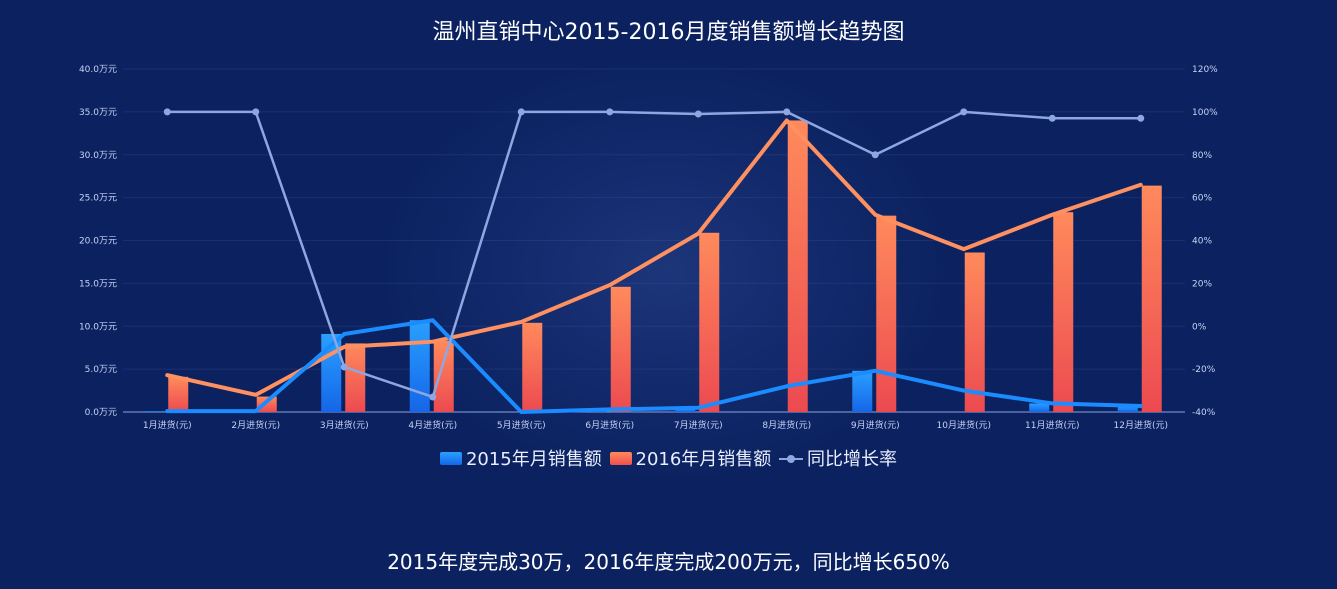  Describe the element at coordinates (432, 425) in the screenshot. I see `x-tick-label: 4月进货(元)` at that location.